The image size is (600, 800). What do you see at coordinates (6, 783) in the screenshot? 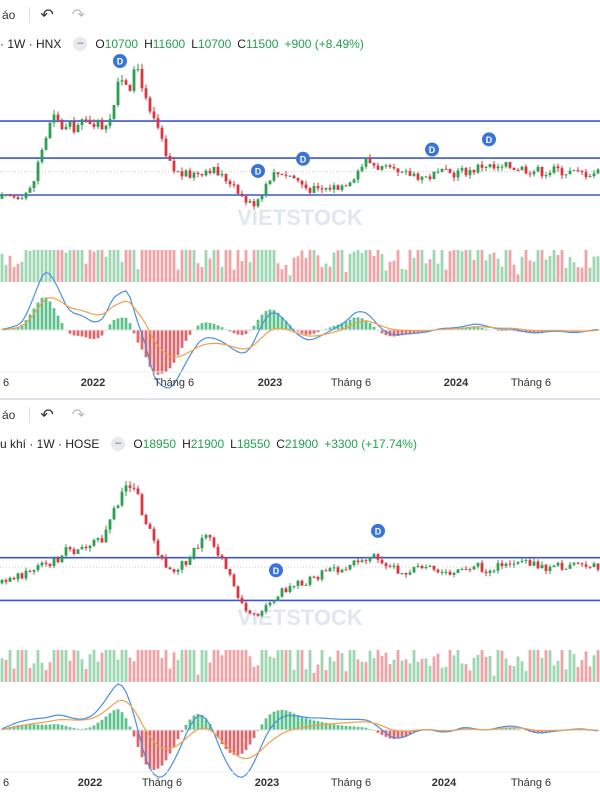
I see `x-axis-tick-label: 6` at bounding box center [6, 783].